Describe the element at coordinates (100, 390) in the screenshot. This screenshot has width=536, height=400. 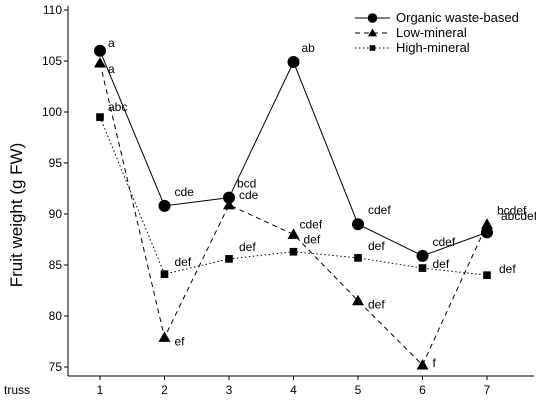
I see `x-tick-label: 1` at that location.